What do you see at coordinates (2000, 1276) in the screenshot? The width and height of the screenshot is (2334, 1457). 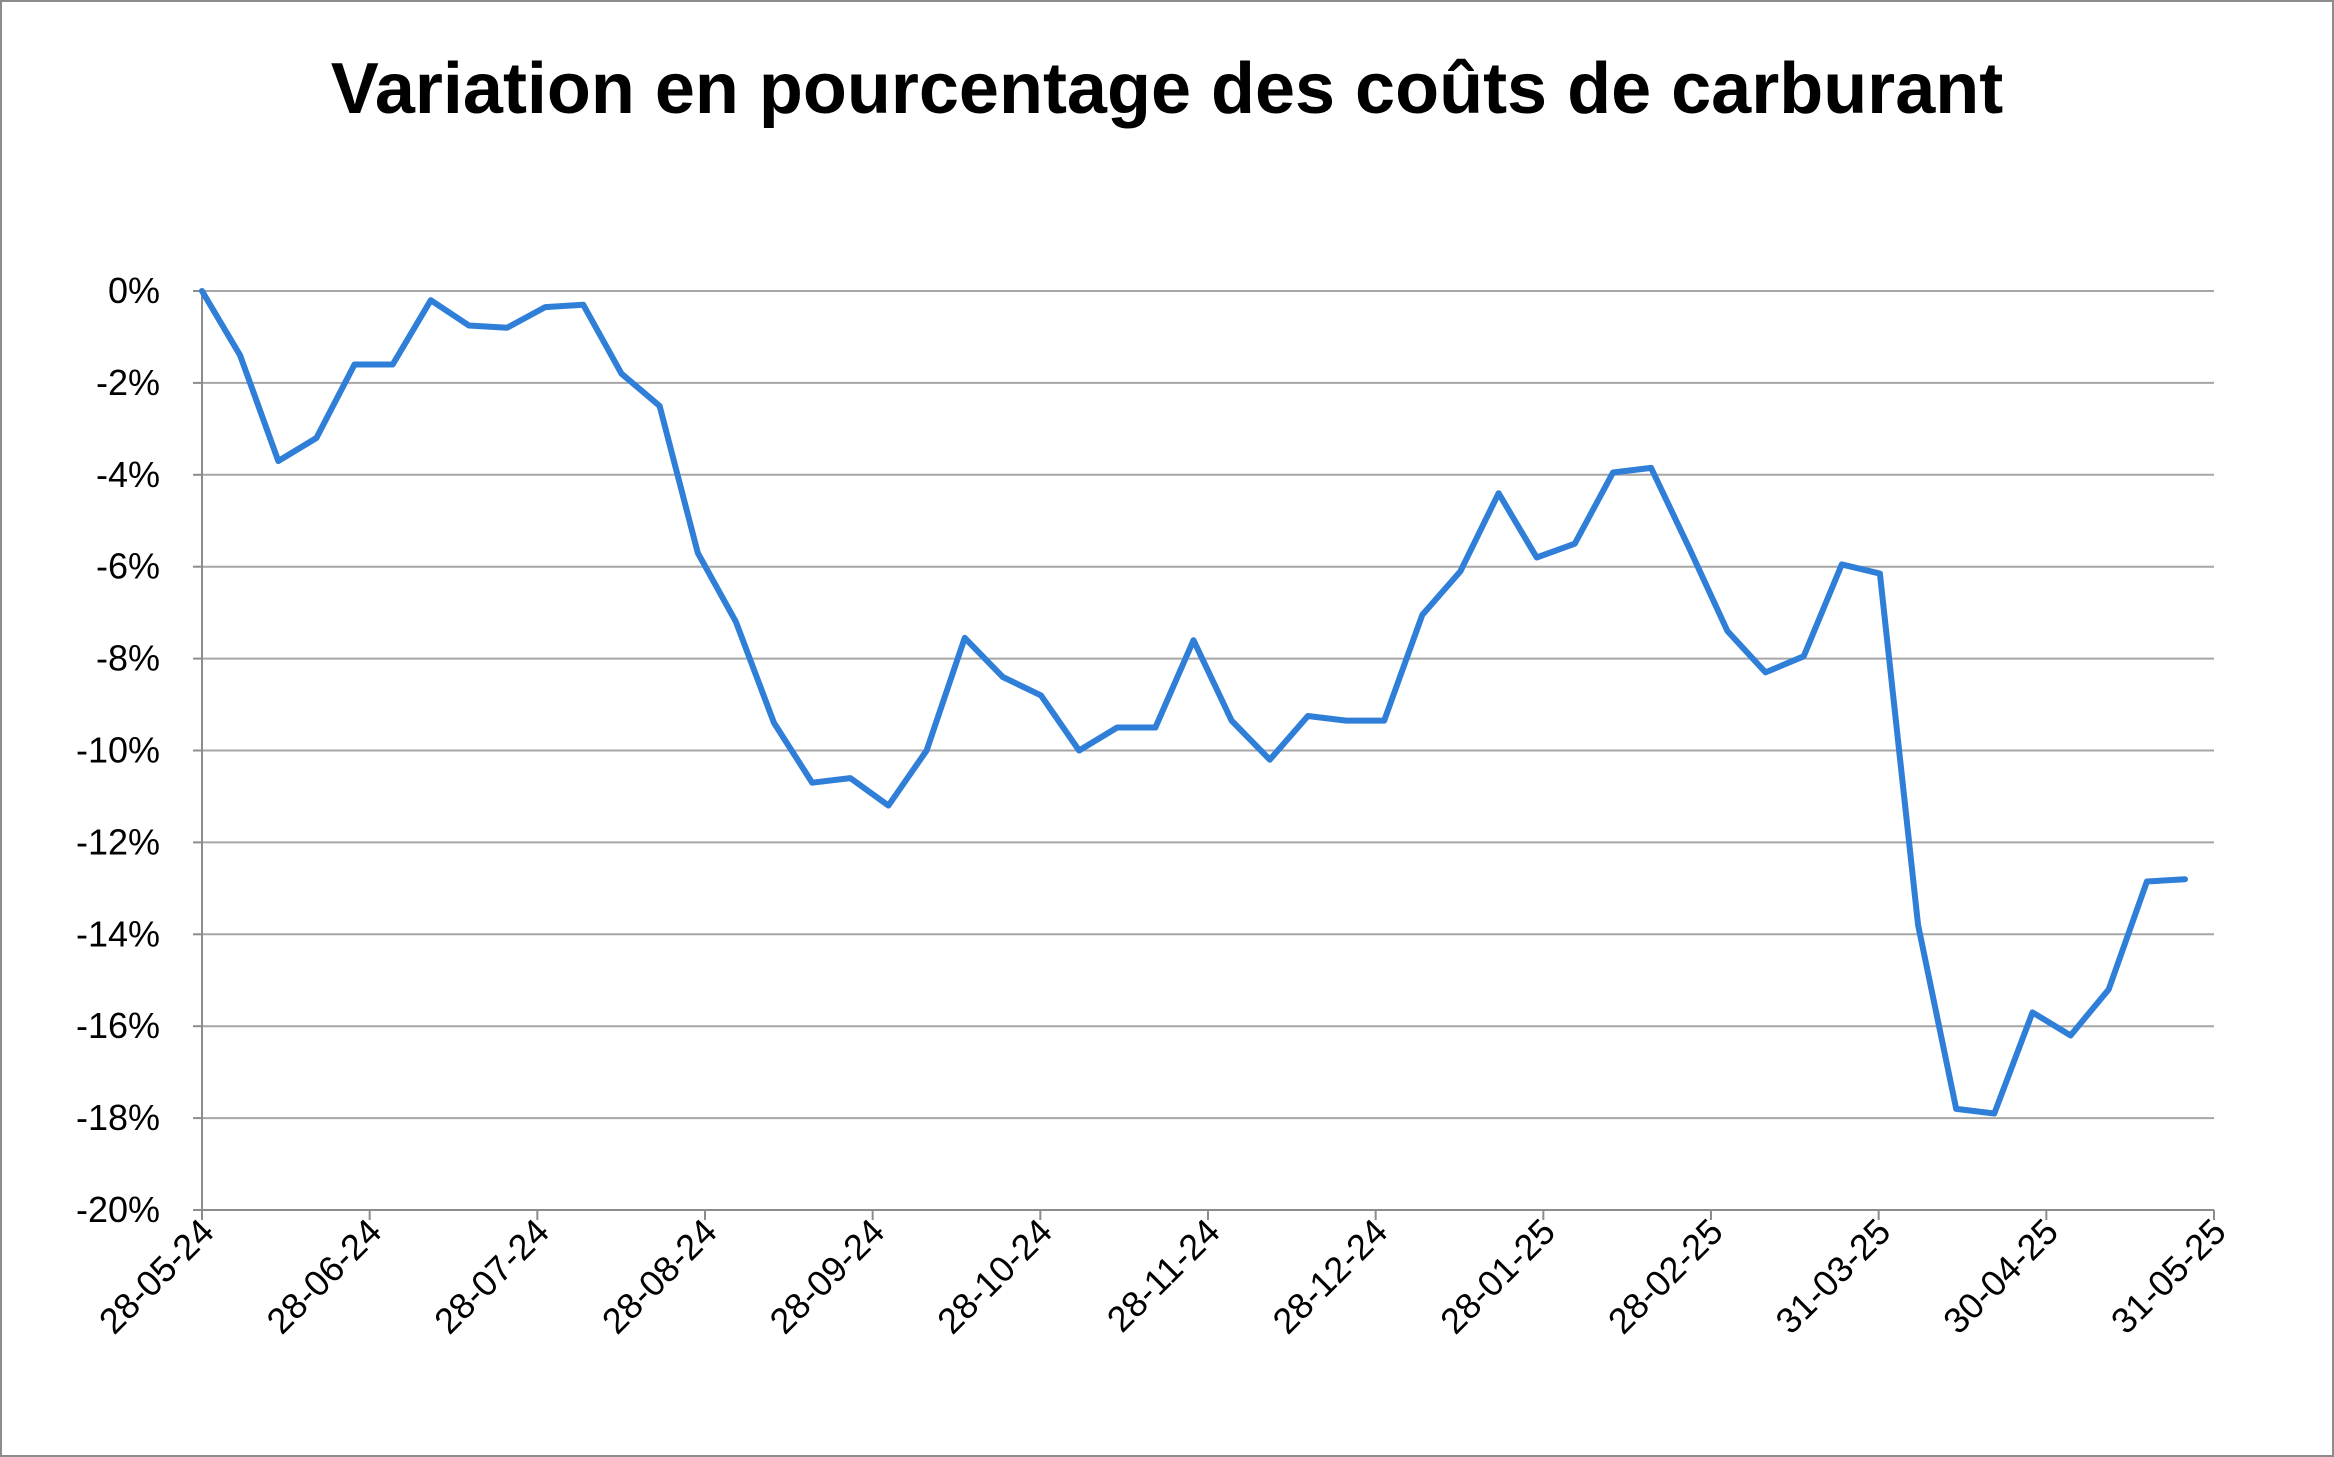 I see `x-tick-label: 30-04-25` at bounding box center [2000, 1276].